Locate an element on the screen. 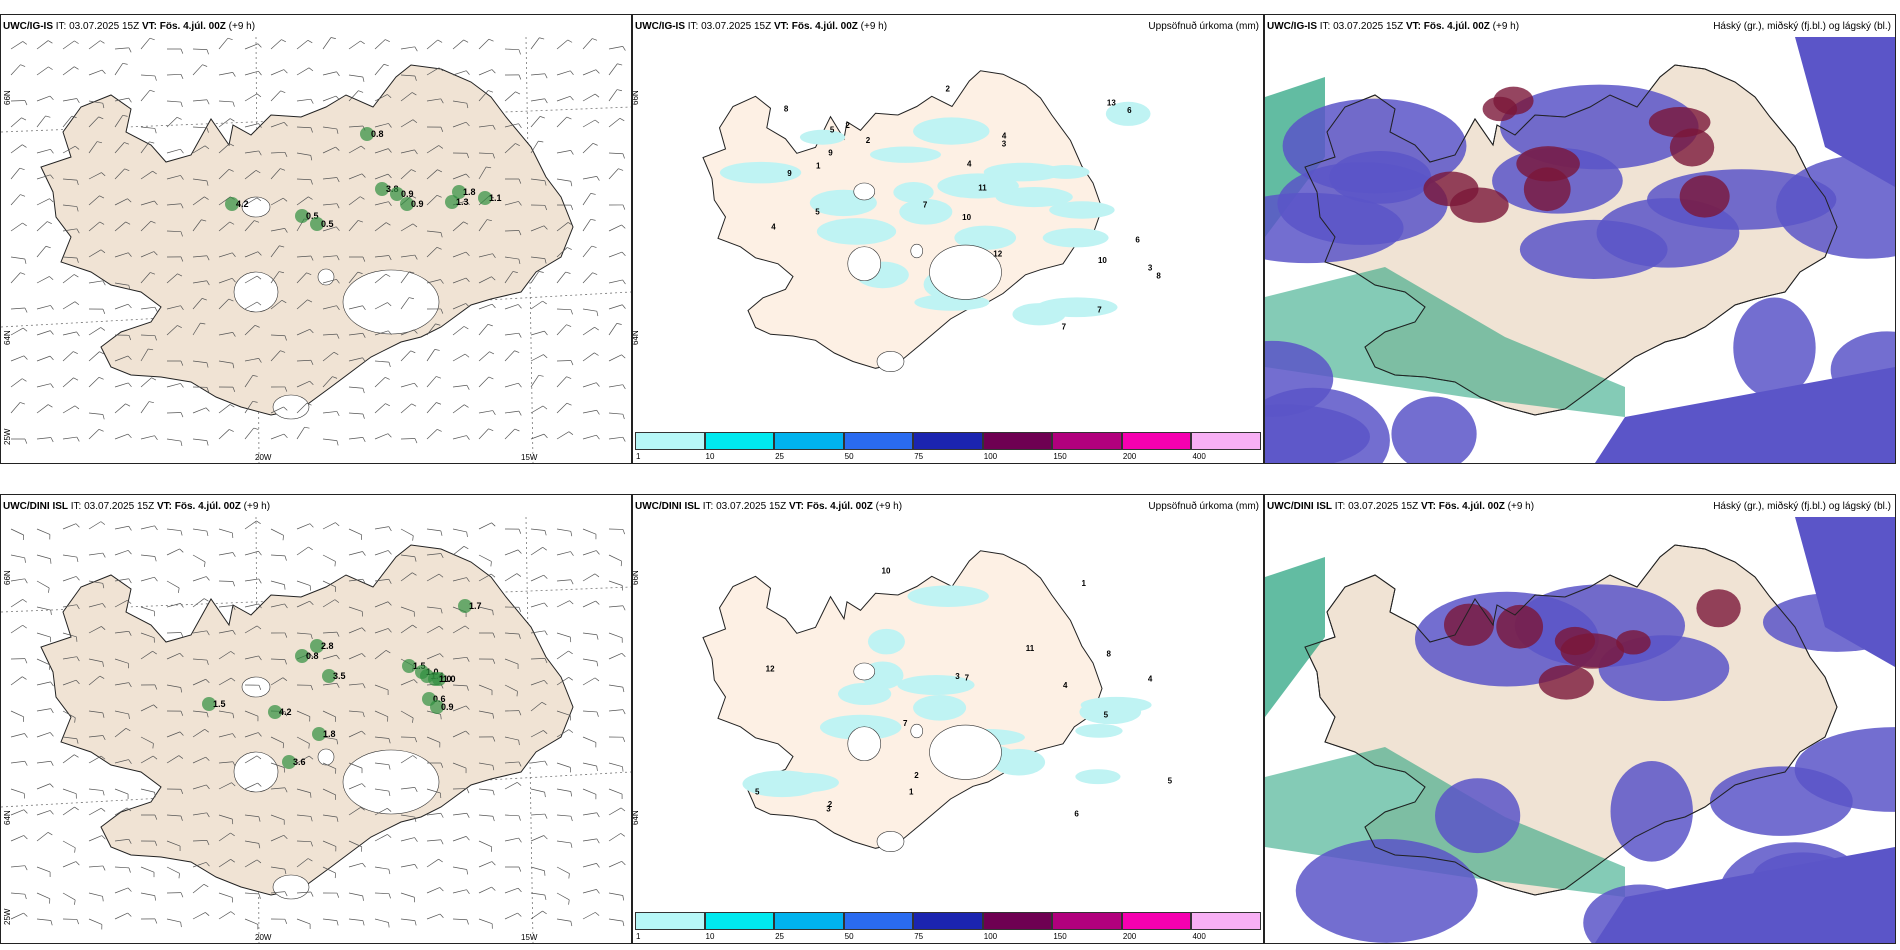 The image size is (1900, 950). precip-colorbar: 1 10 25 50 75 100 150 200 400 is located at coordinates (948, 447).